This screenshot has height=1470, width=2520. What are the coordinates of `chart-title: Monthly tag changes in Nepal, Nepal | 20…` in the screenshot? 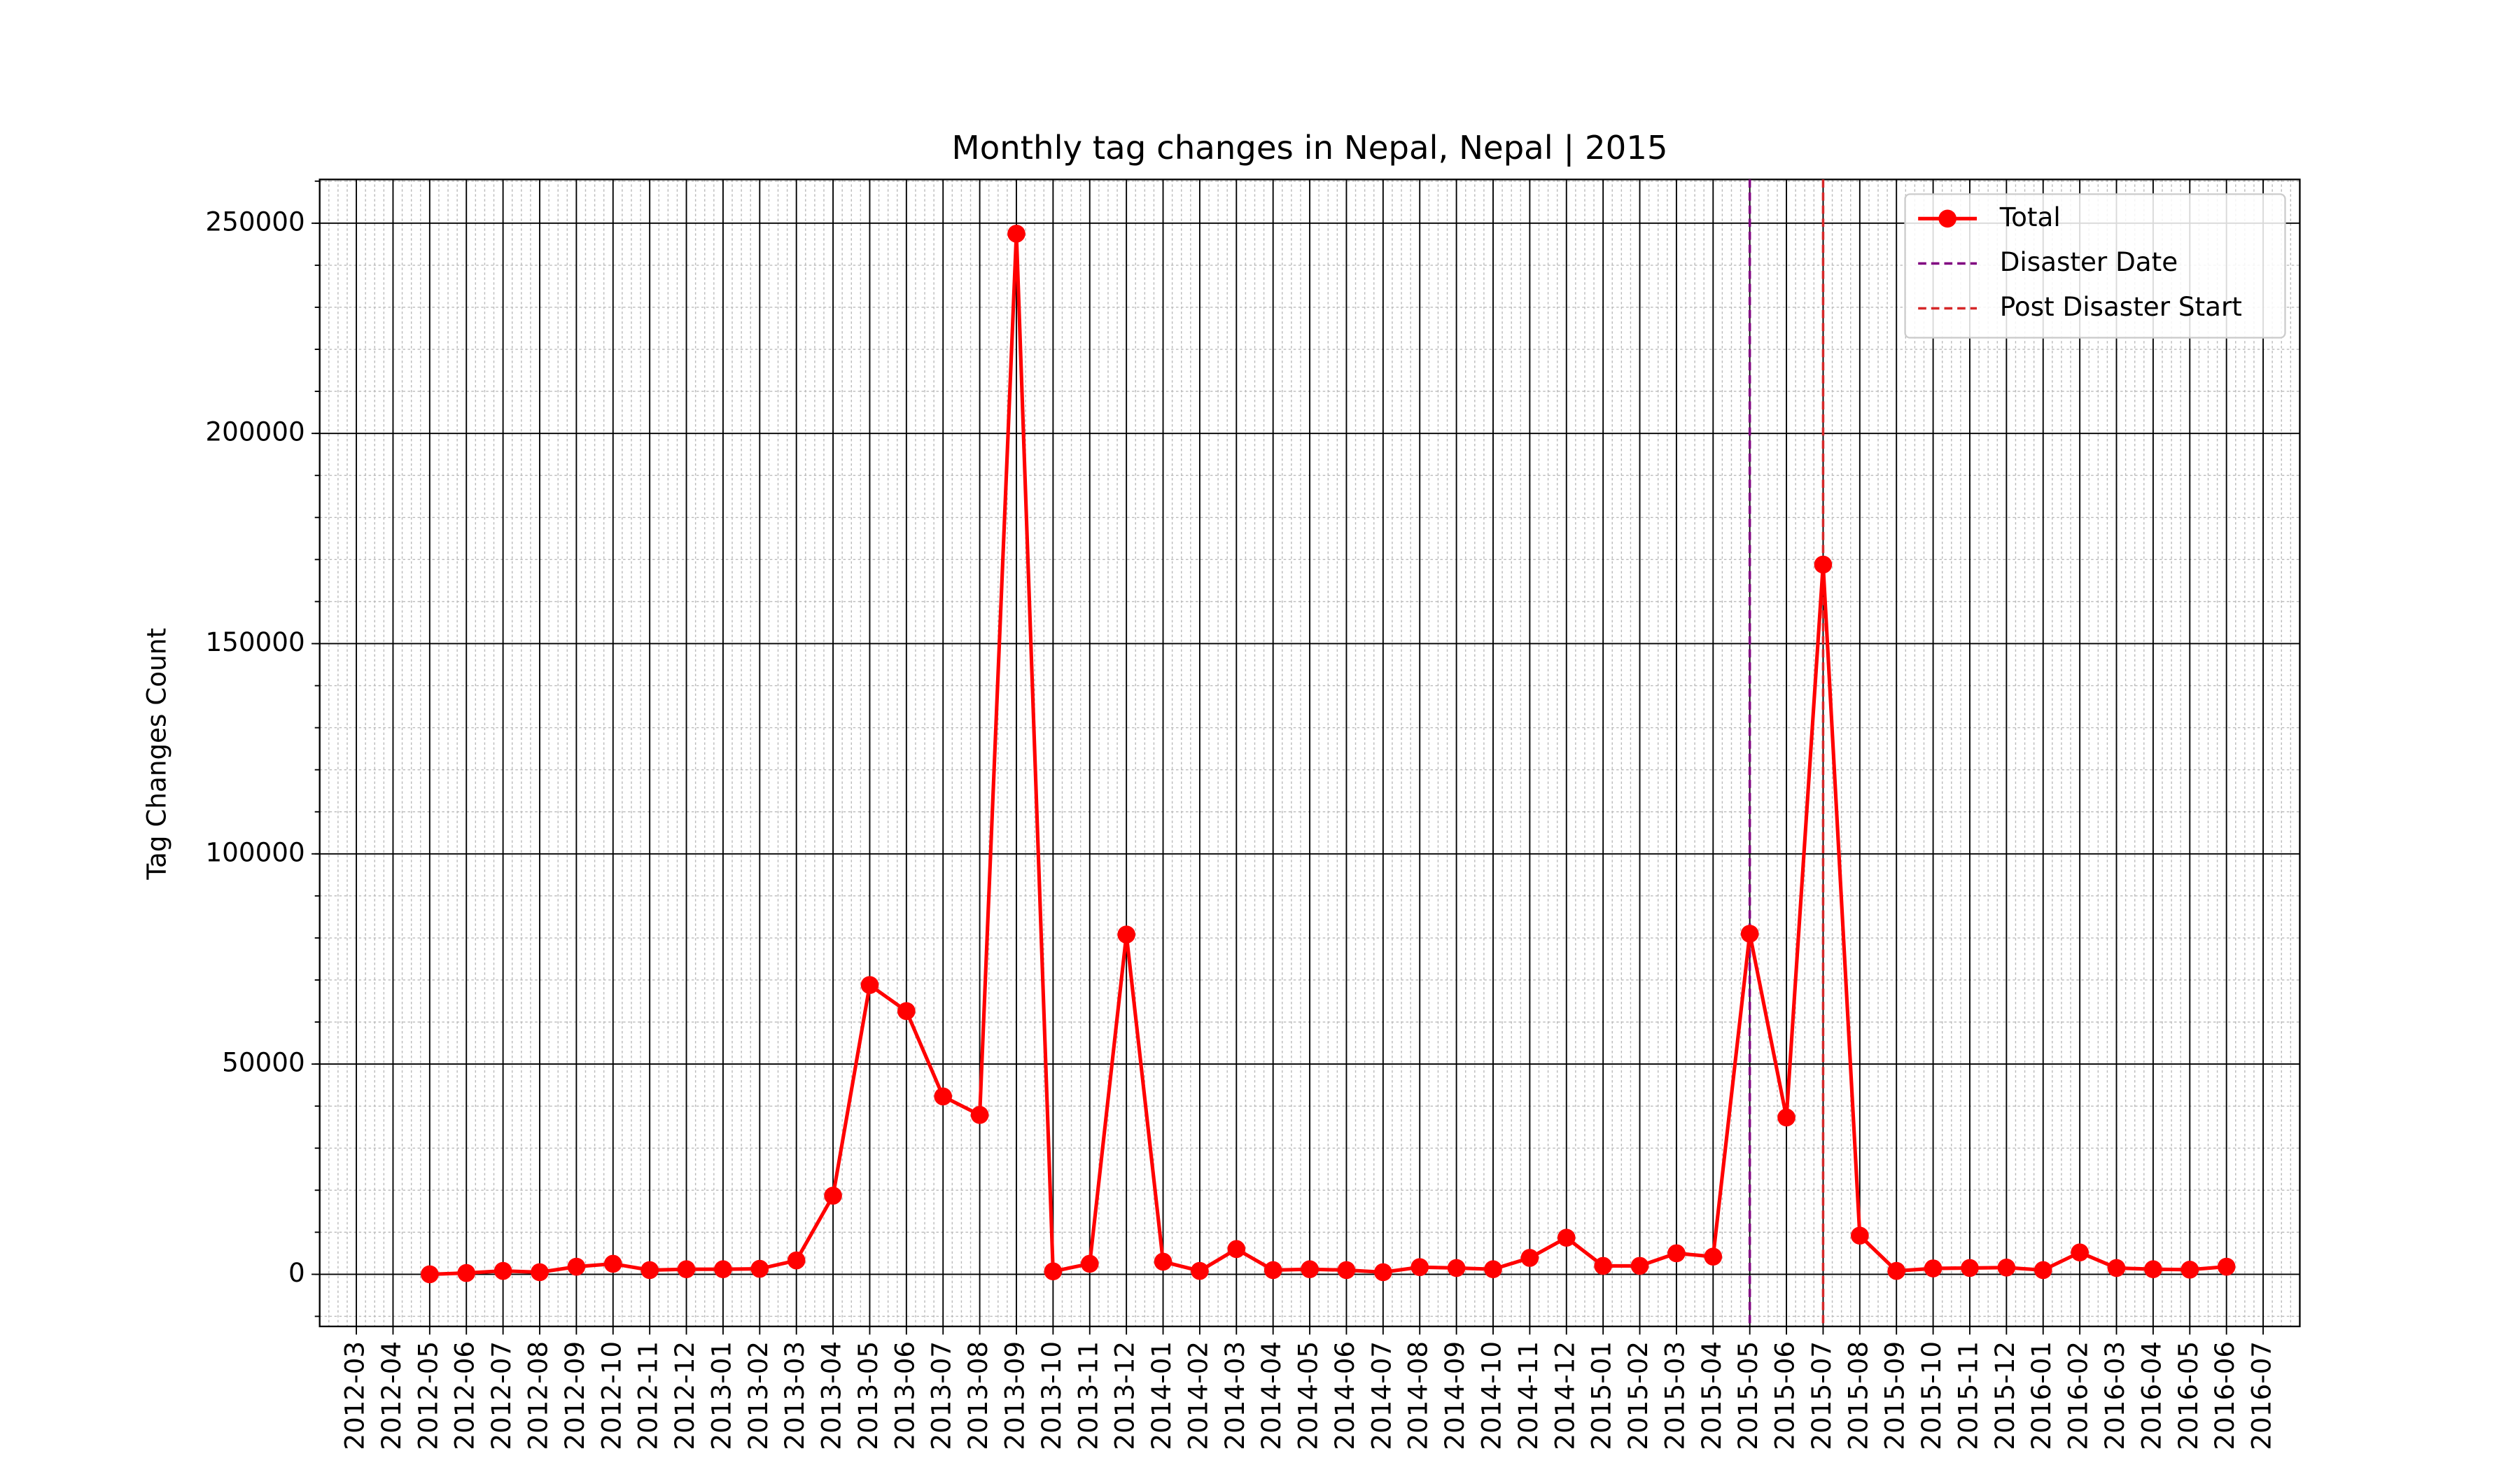 It's located at (1310, 148).